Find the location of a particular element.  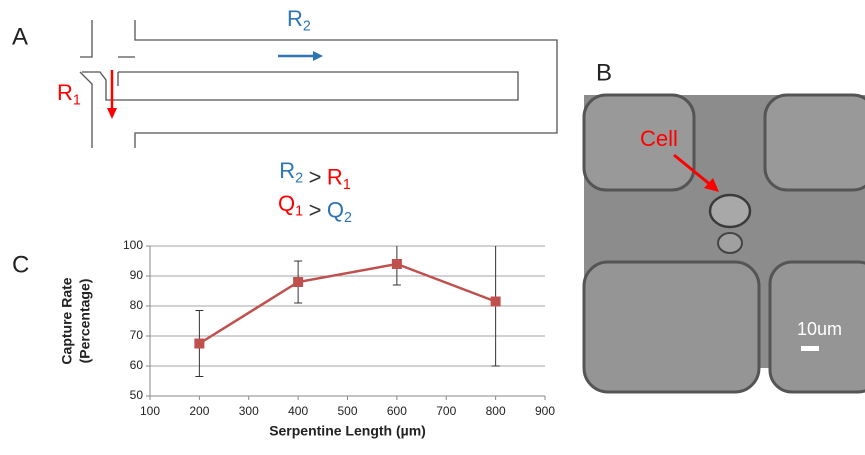

cell-label: Cell is located at coordinates (659, 138).